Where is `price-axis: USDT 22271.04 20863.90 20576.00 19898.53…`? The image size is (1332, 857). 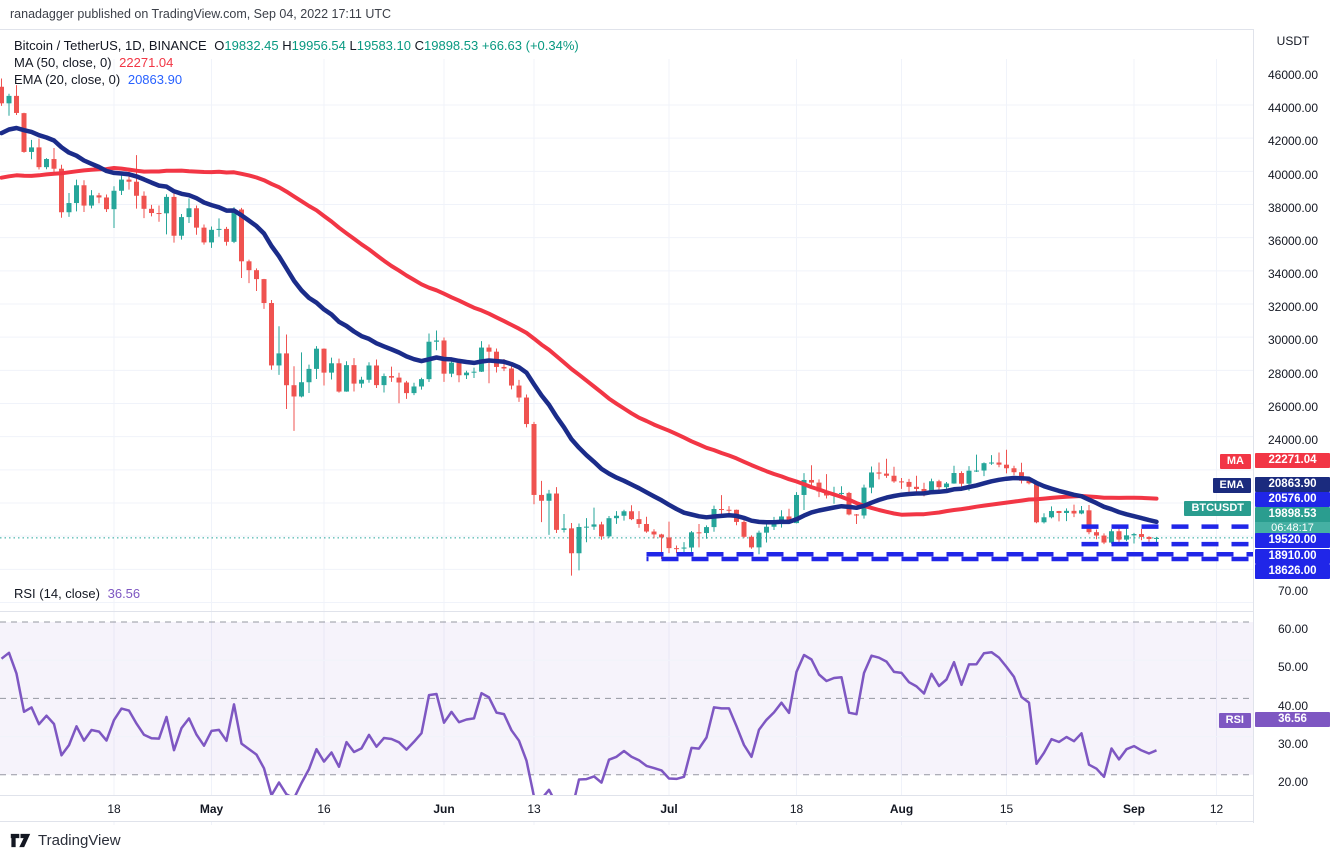 price-axis: USDT 22271.04 20863.90 20576.00 19898.53… is located at coordinates (1292, 426).